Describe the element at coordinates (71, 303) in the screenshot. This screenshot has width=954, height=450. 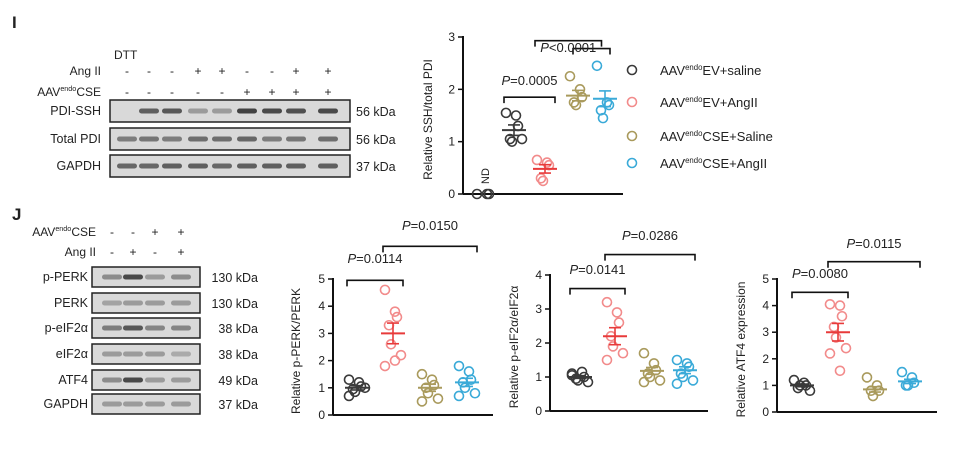
I see `blot-row-label: PERK` at that location.